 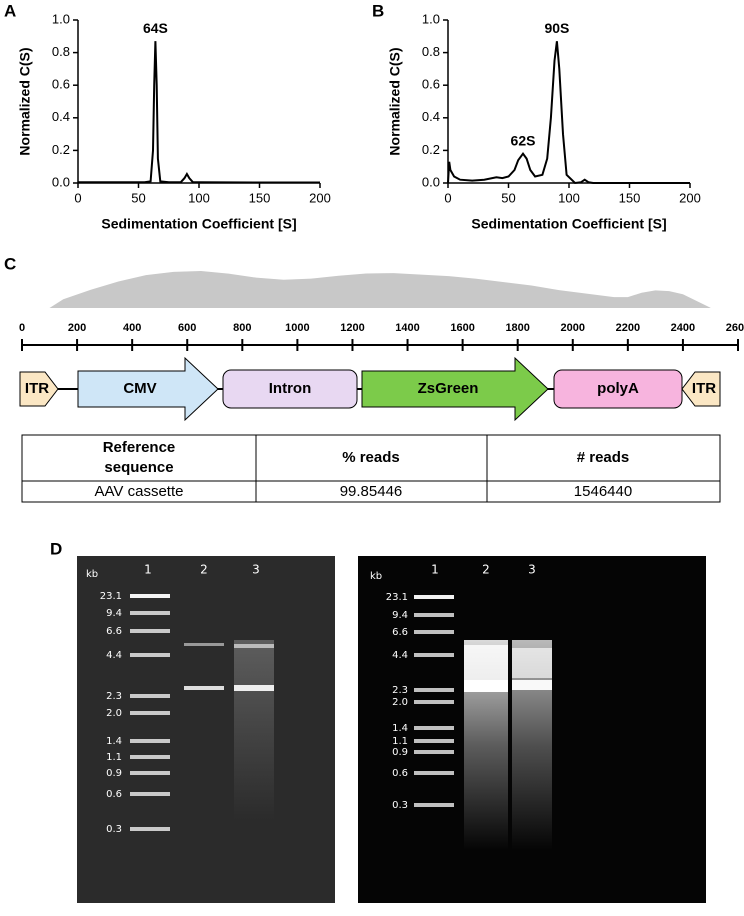 What do you see at coordinates (486, 570) in the screenshot?
I see `lane-label: 2` at bounding box center [486, 570].